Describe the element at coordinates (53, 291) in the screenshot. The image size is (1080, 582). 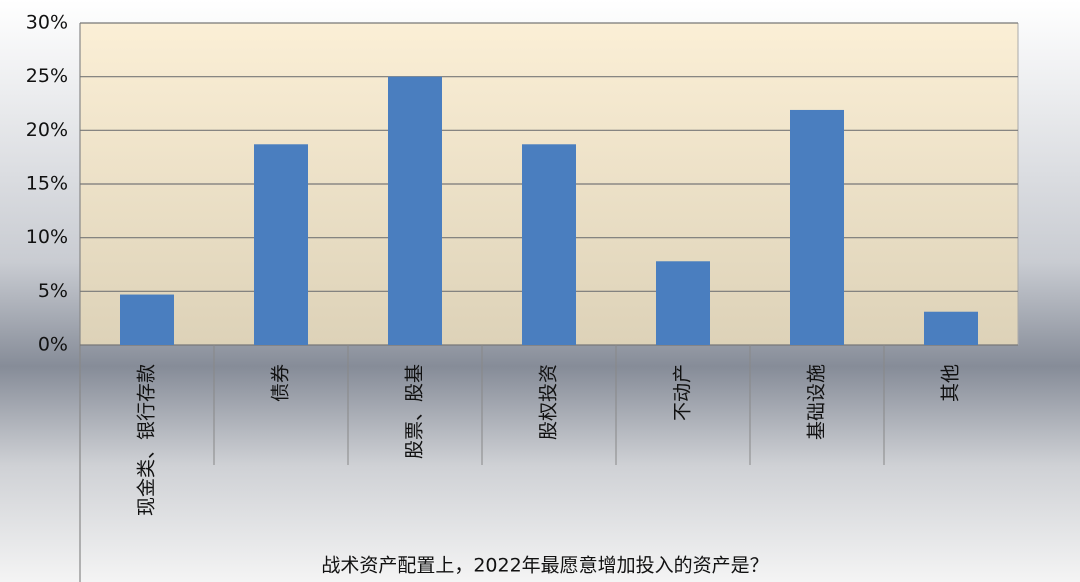
I see `y-tick-label: 5%` at that location.